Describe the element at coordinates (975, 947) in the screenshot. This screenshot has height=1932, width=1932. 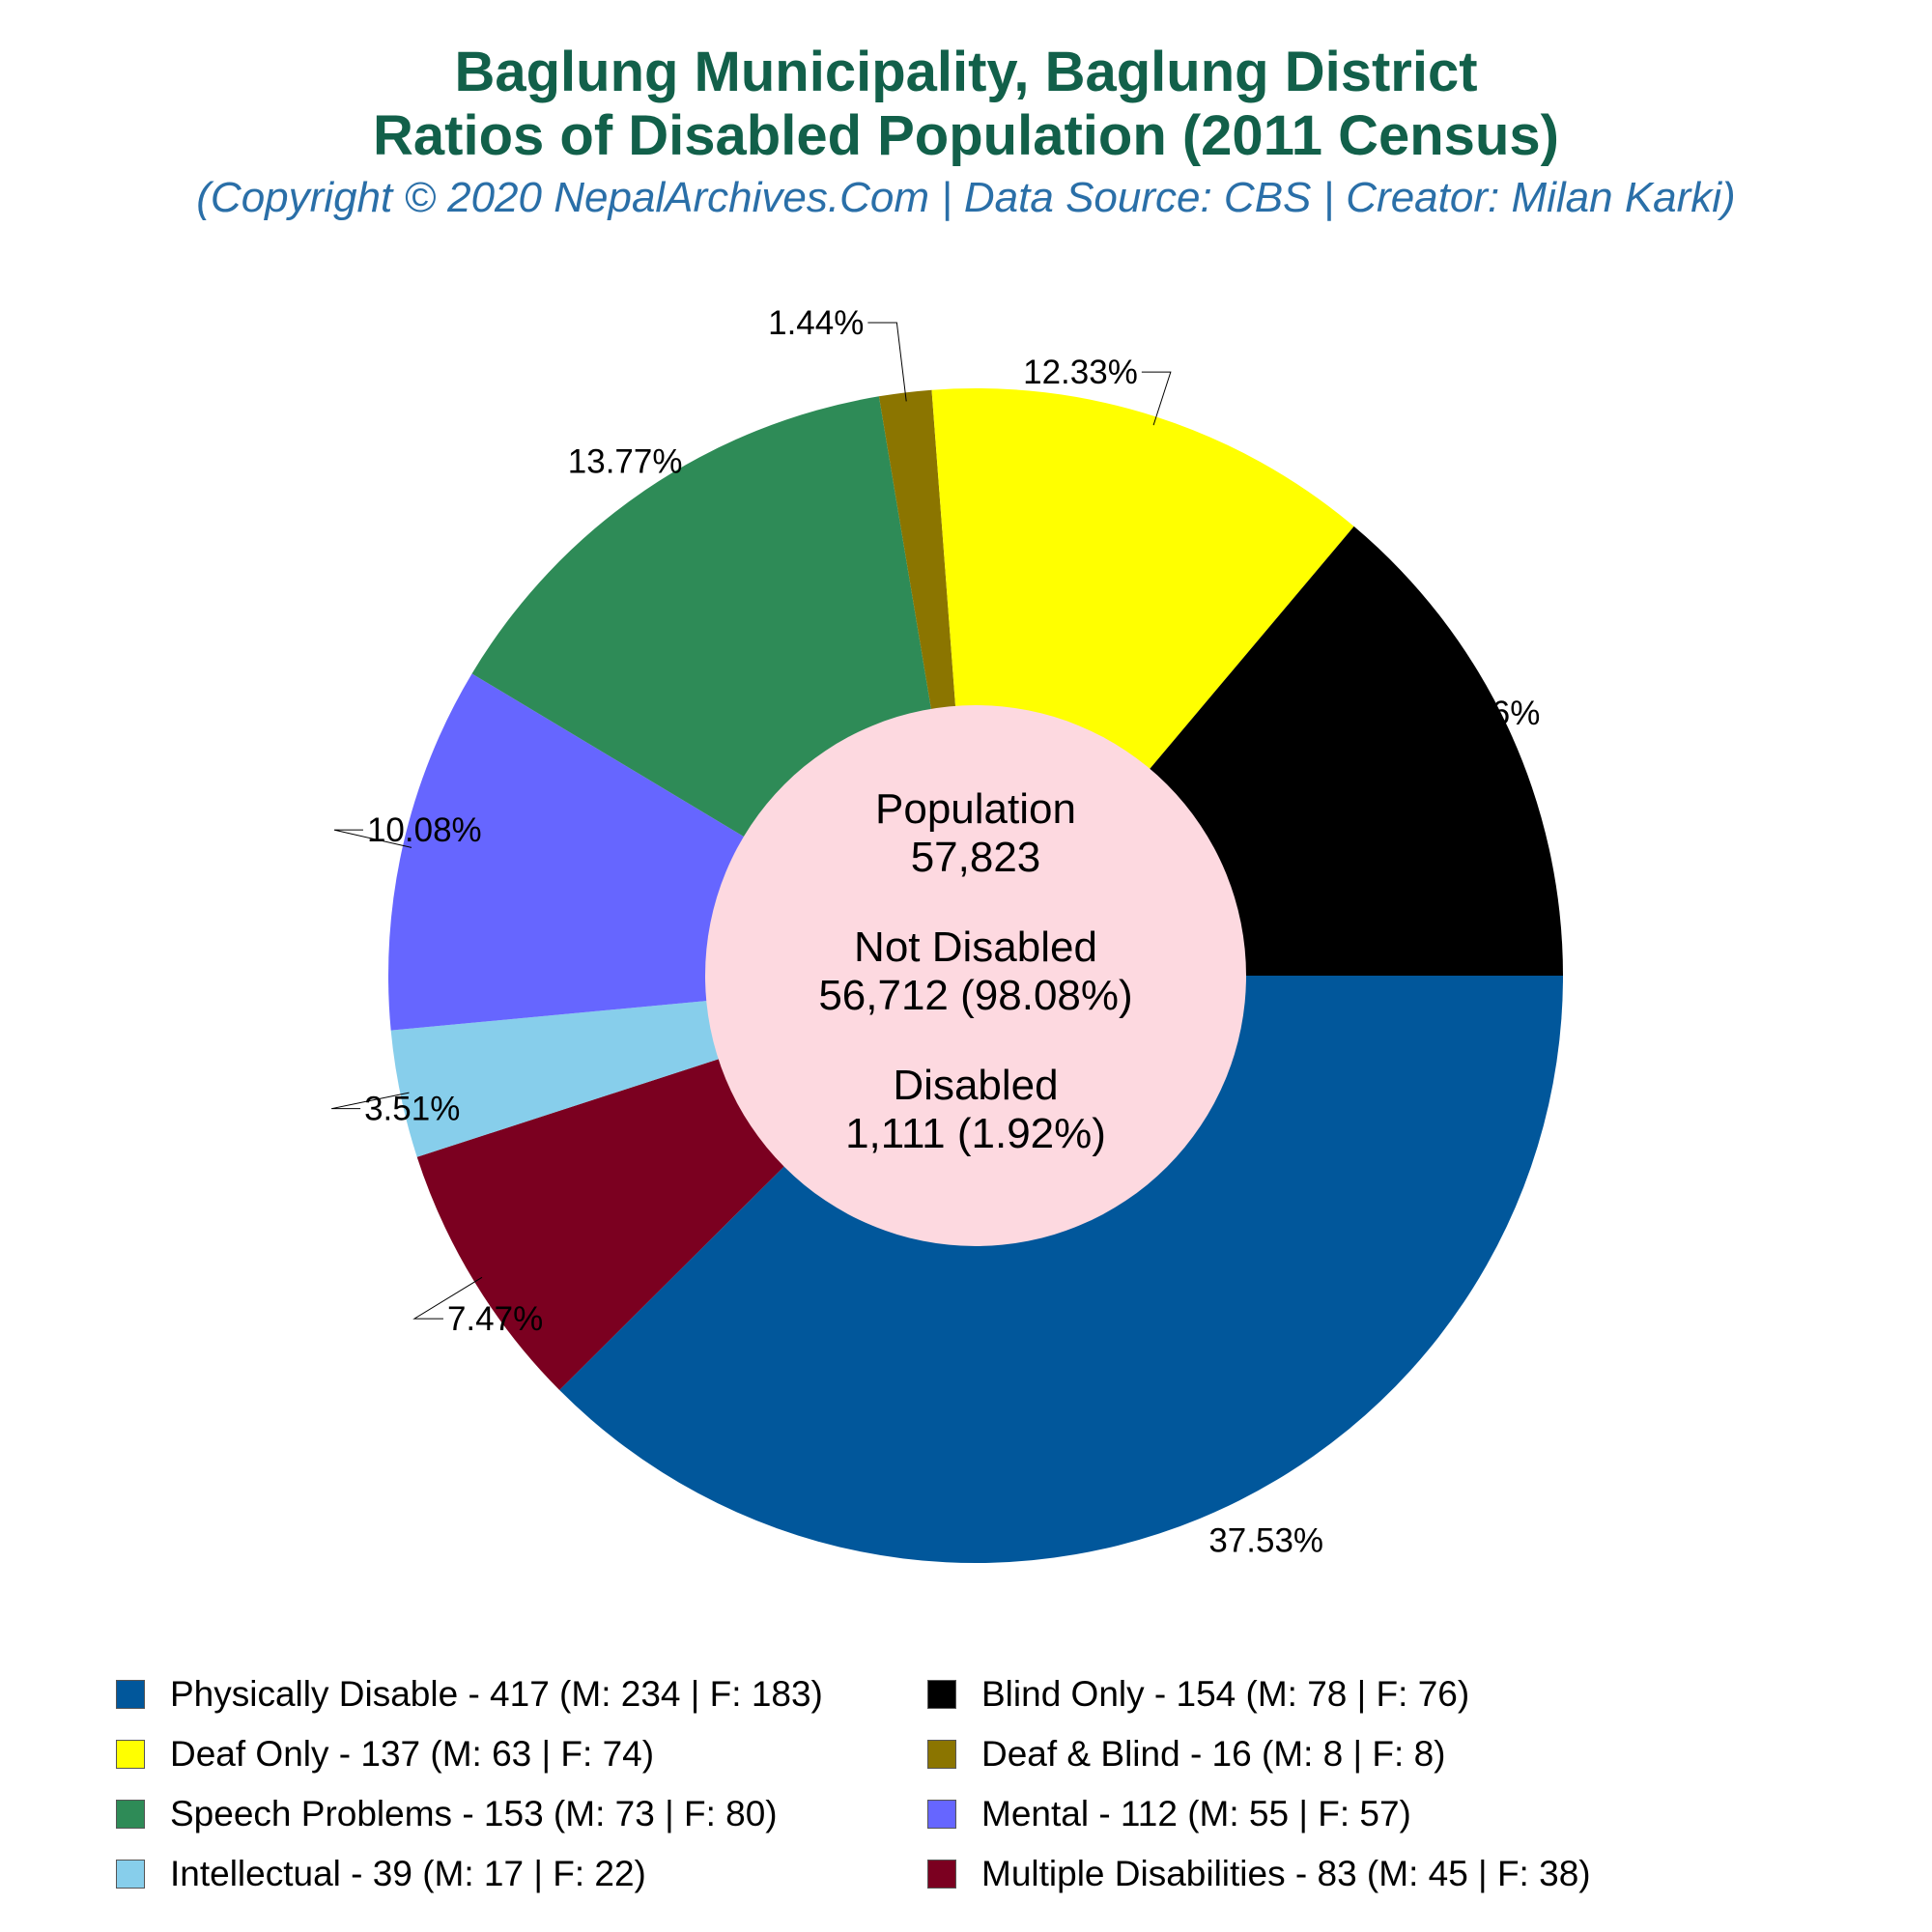
I see `center-not-disabled-label: Not Disabled` at that location.